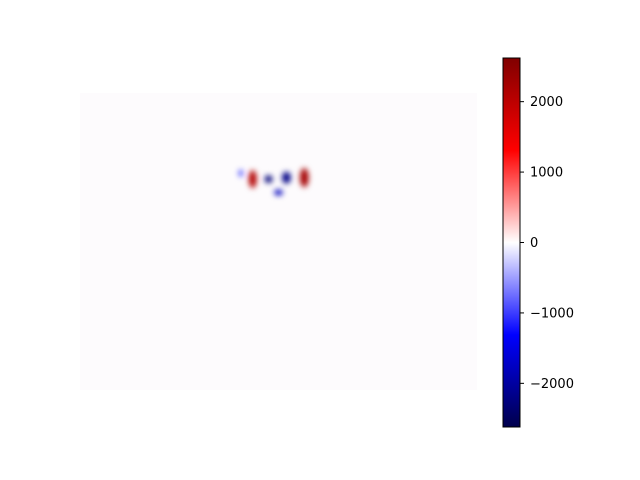  What do you see at coordinates (552, 313) in the screenshot?
I see `colorbar-tick-label: −1000` at bounding box center [552, 313].